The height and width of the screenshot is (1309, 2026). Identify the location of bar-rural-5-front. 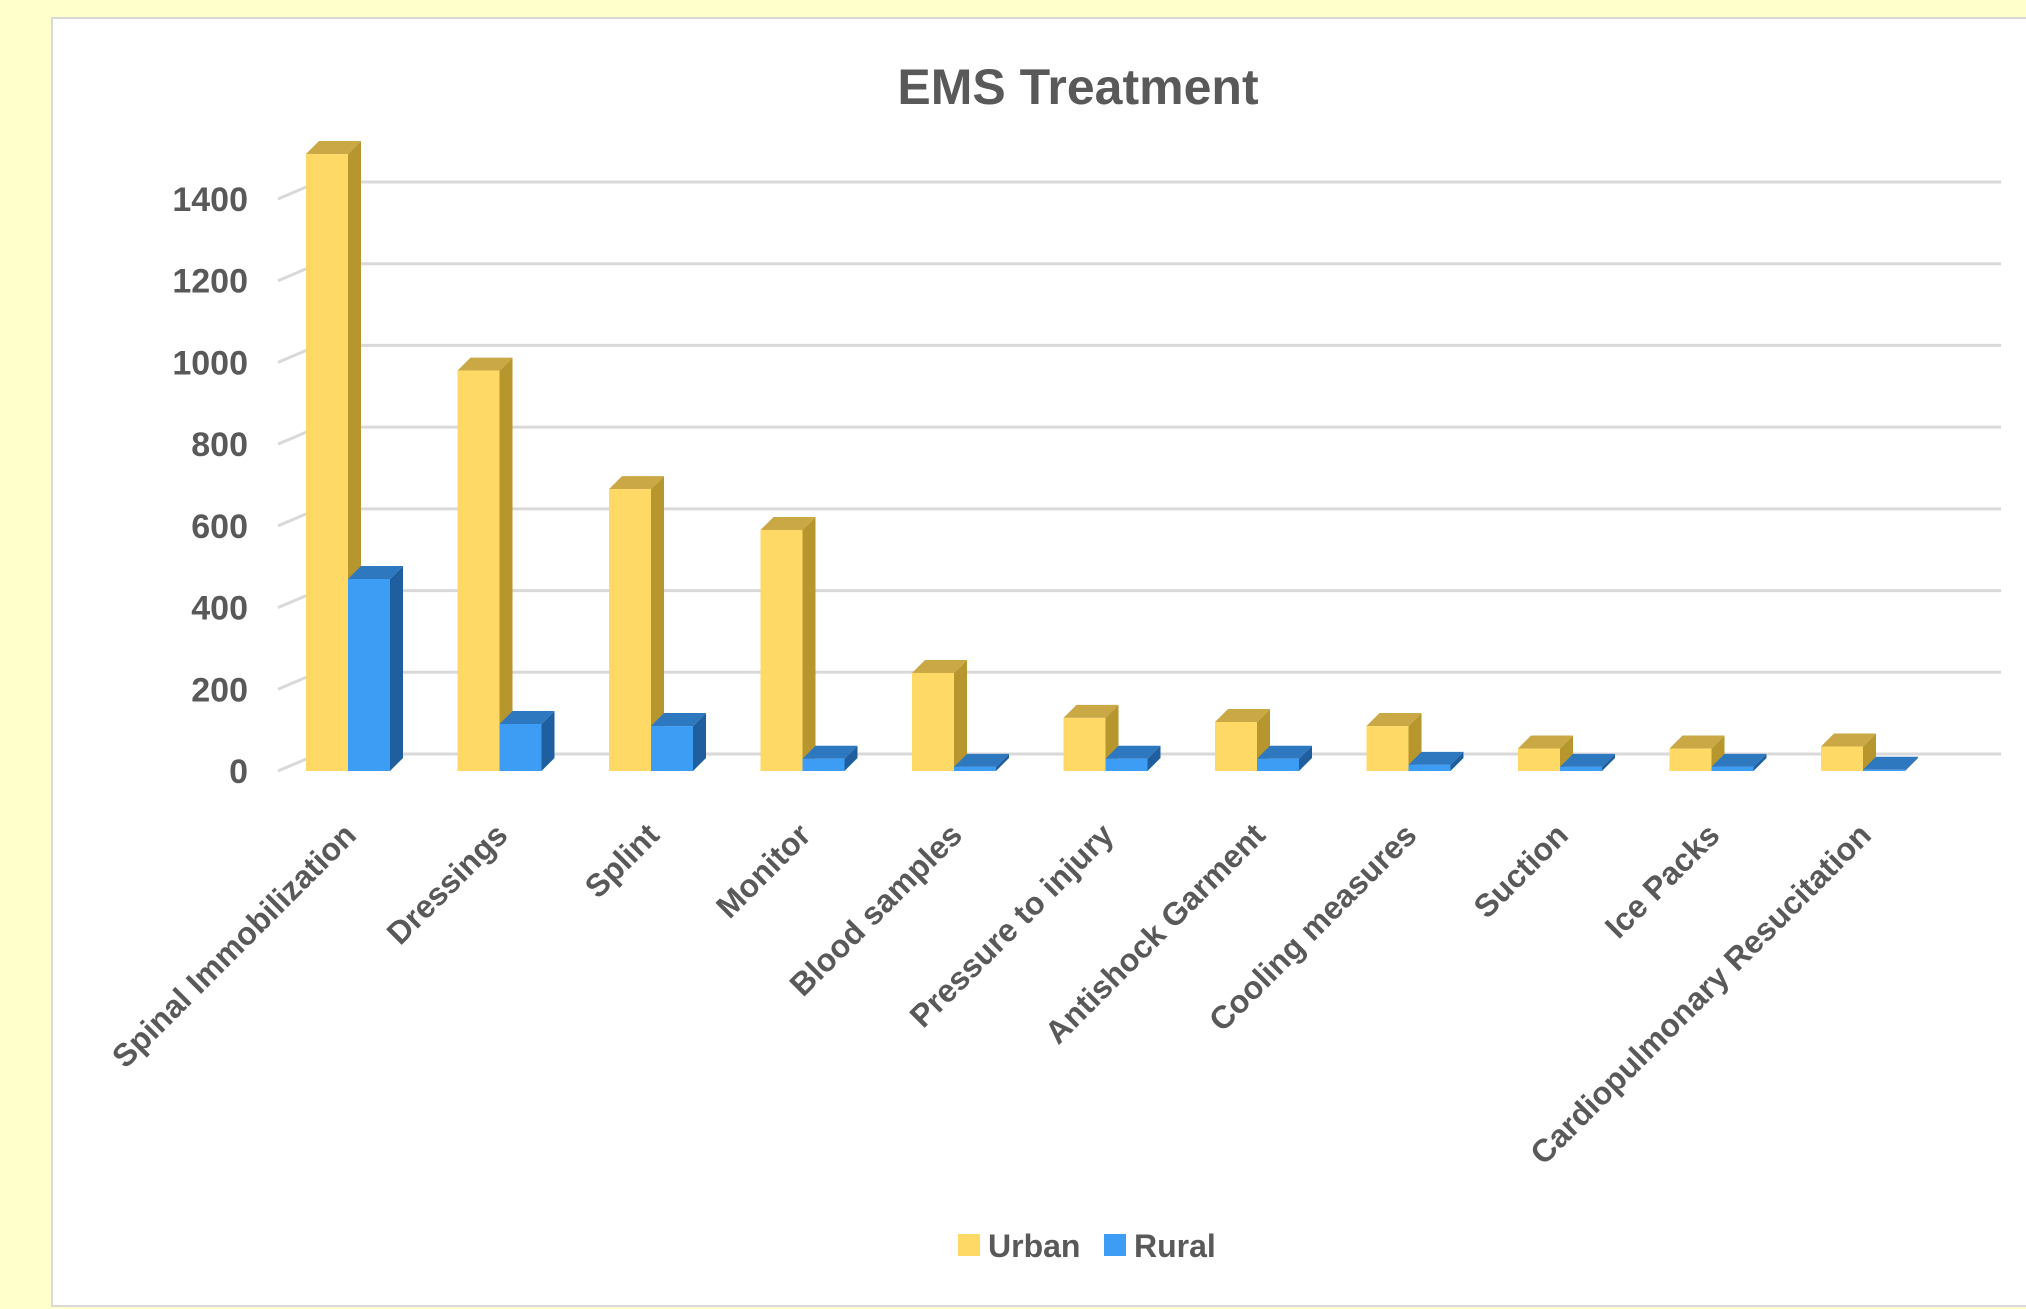
(1126, 764).